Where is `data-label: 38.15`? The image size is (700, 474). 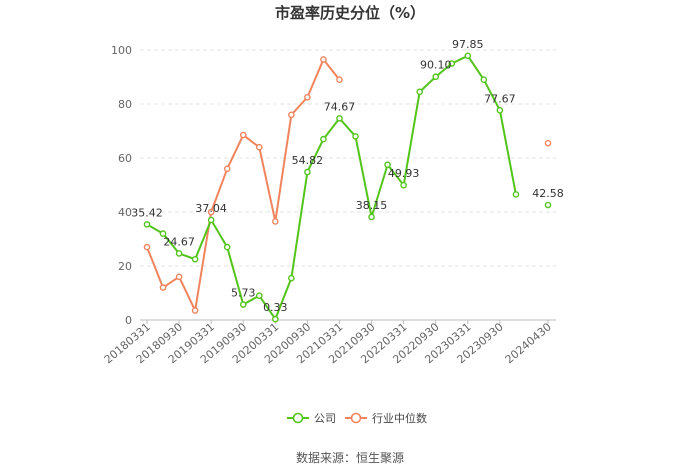
data-label: 38.15 is located at coordinates (372, 205).